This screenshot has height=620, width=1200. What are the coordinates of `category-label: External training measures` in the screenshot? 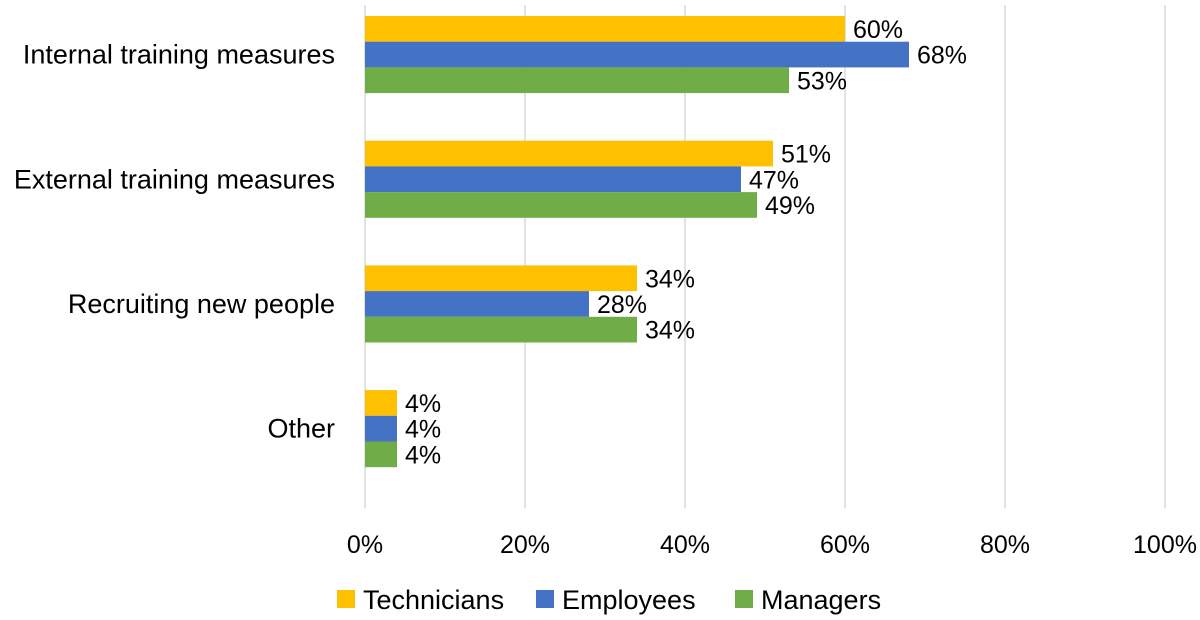 It's located at (174, 179).